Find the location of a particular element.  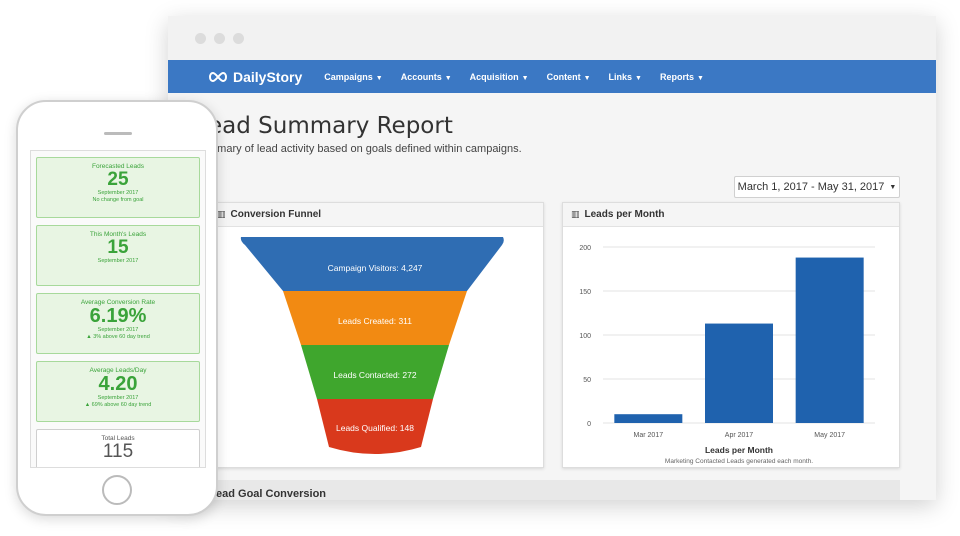

phone-speaker is located at coordinates (118, 133).